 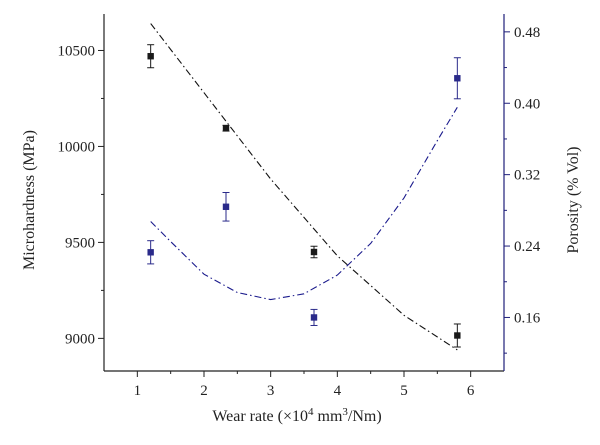 What do you see at coordinates (296, 415) in the screenshot?
I see `x-axis-label: Wear rate (×104 mm3/Nm)` at bounding box center [296, 415].